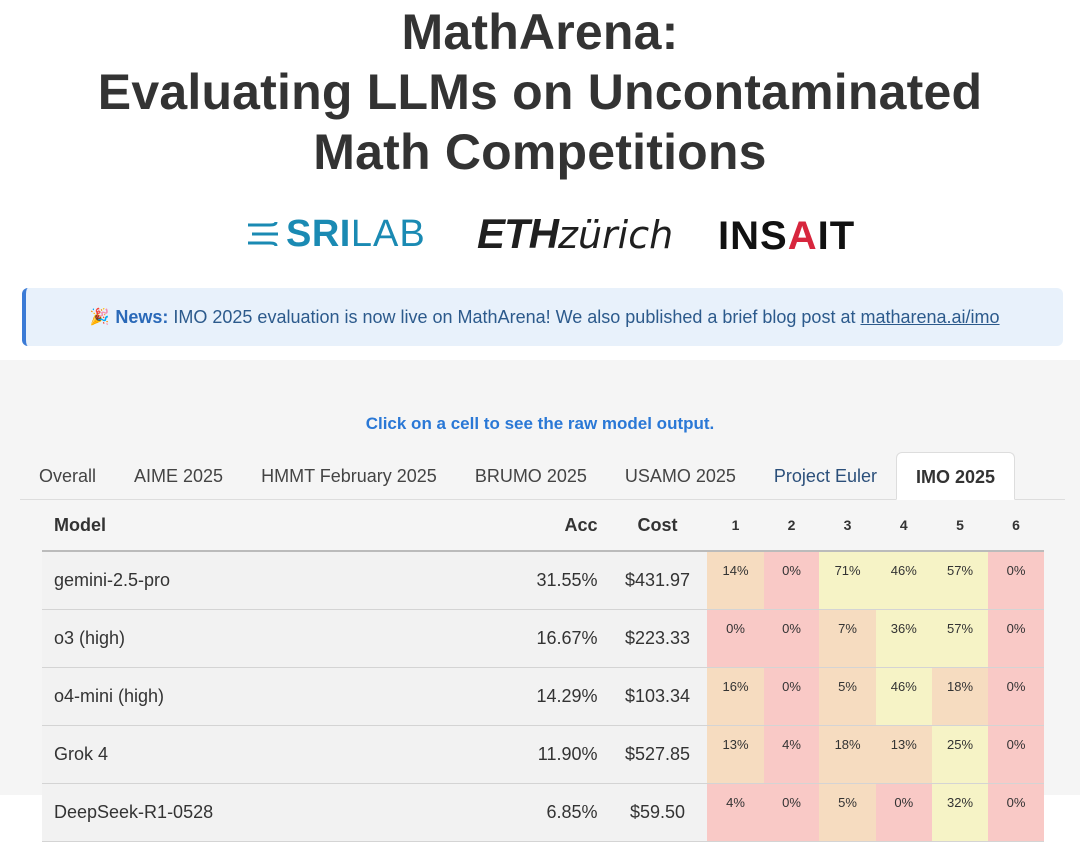 The height and width of the screenshot is (842, 1080). I want to click on tab-project-euler: Project Euler, so click(825, 476).